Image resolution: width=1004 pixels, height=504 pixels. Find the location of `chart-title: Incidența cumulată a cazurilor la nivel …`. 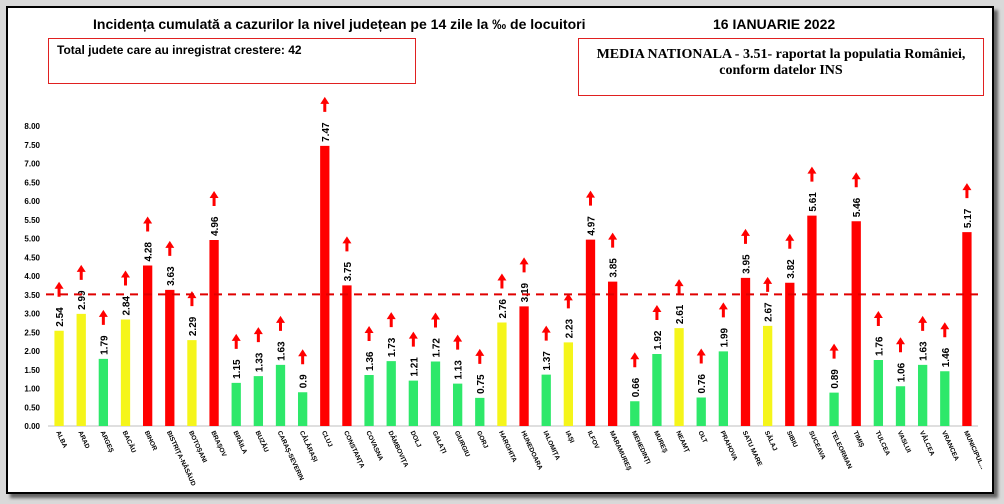

chart-title: Incidența cumulată a cazurilor la nivel … is located at coordinates (339, 24).